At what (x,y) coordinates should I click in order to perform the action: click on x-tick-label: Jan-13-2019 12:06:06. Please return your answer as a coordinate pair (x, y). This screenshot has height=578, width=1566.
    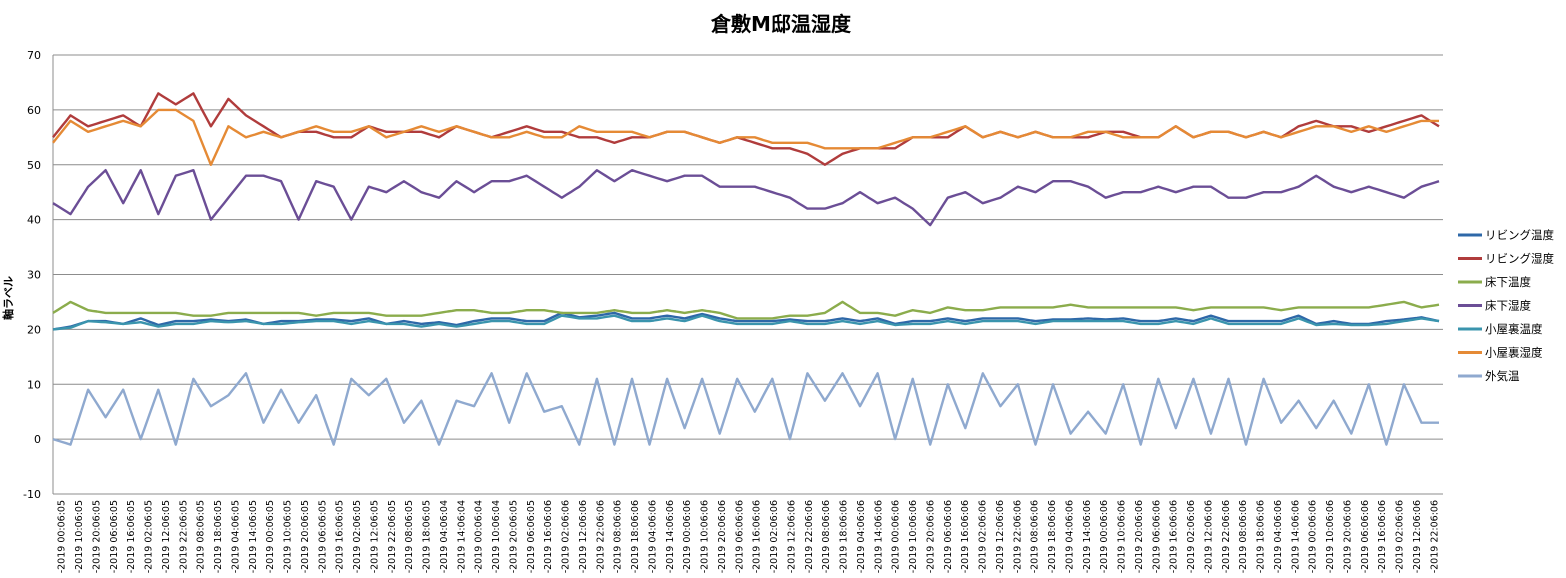
    Looking at the image, I should click on (583, 536).